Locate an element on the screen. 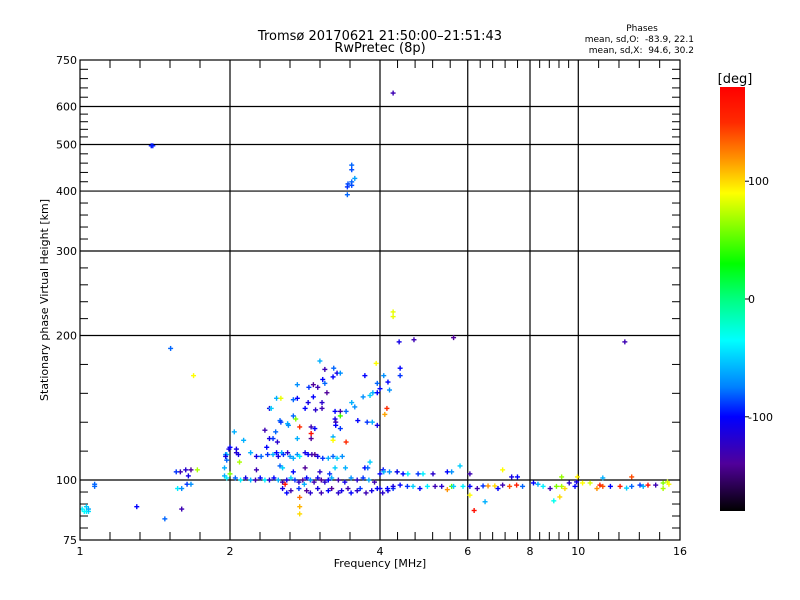 The height and width of the screenshot is (600, 800). stats-title: Phases is located at coordinates (642, 29).